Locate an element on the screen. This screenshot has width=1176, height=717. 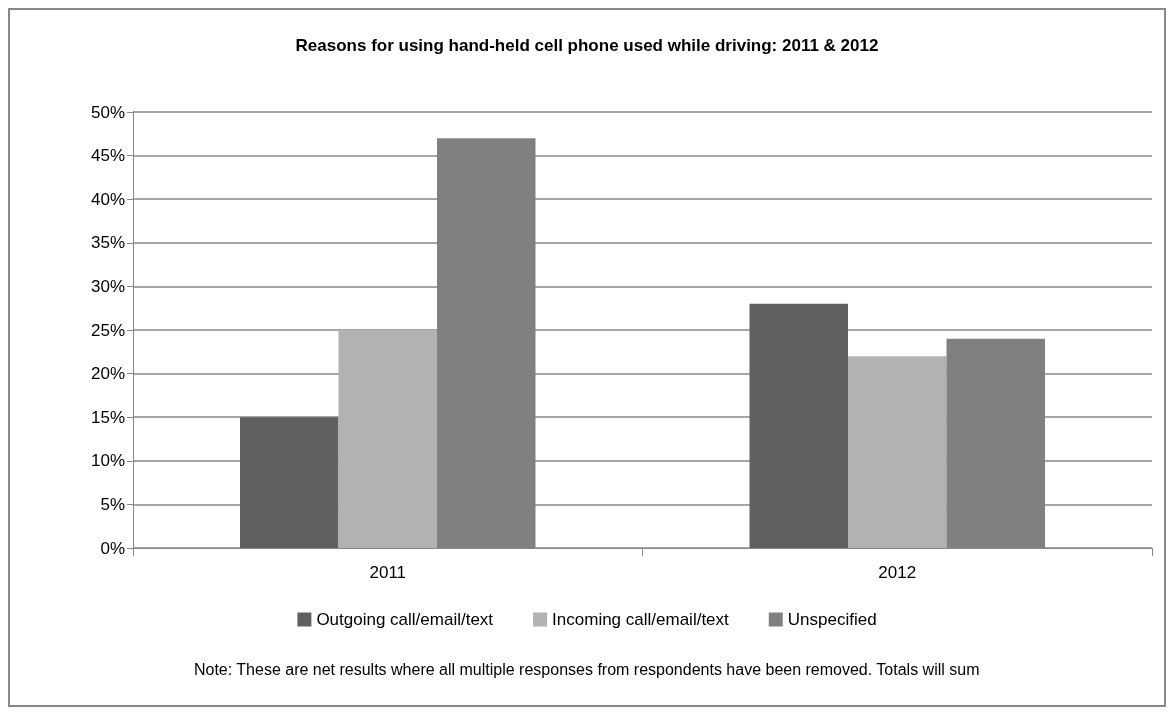
y-tick-label: 5% is located at coordinates (112, 504).